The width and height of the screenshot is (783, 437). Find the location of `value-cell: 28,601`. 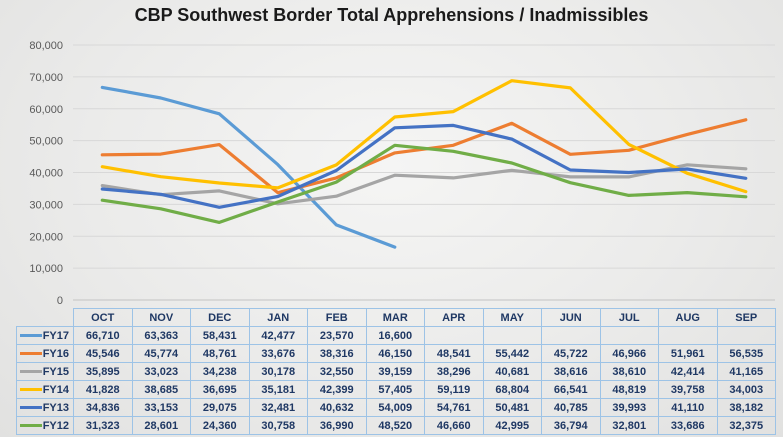

value-cell: 28,601 is located at coordinates (161, 425).